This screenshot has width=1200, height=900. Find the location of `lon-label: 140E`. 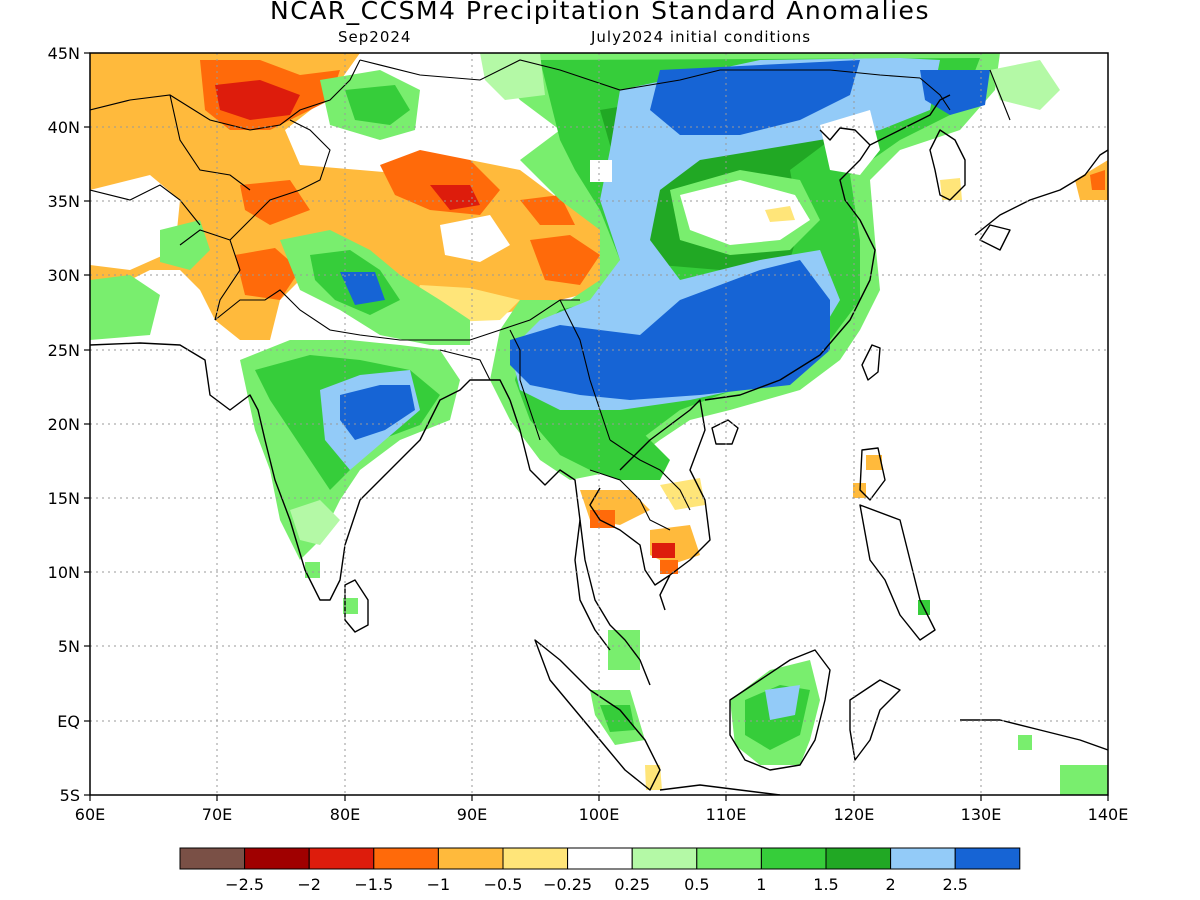

lon-label: 140E is located at coordinates (1108, 814).